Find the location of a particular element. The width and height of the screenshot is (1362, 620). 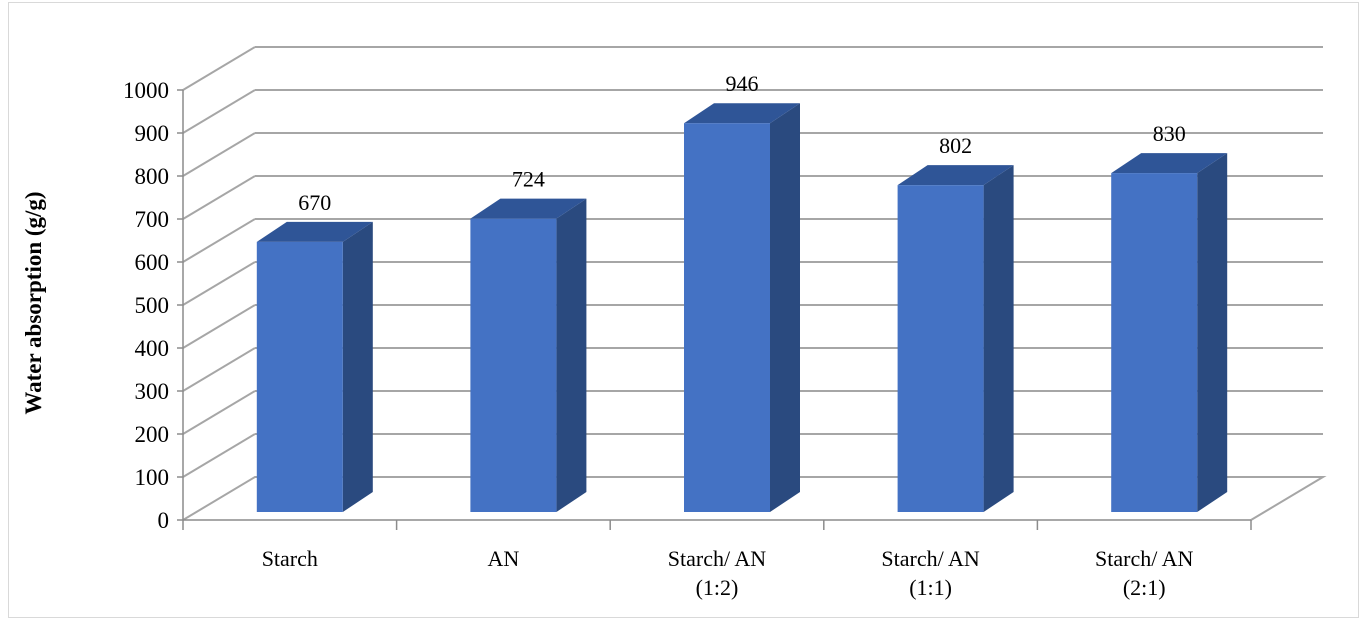

x-tick-label: Starch/ AN (1:2) is located at coordinates (717, 573).